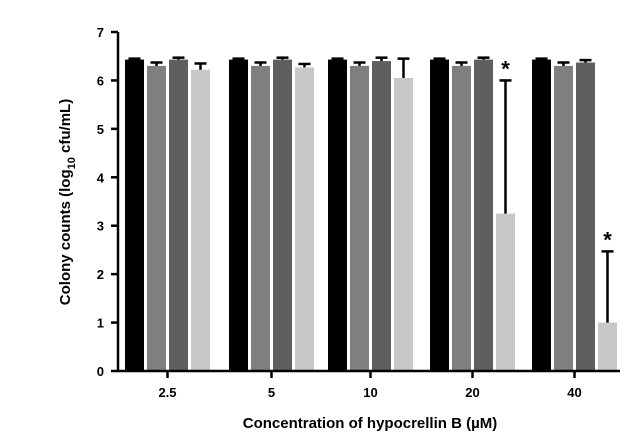  What do you see at coordinates (72, 163) in the screenshot?
I see `y-axis-title-subscript: 10` at bounding box center [72, 163].